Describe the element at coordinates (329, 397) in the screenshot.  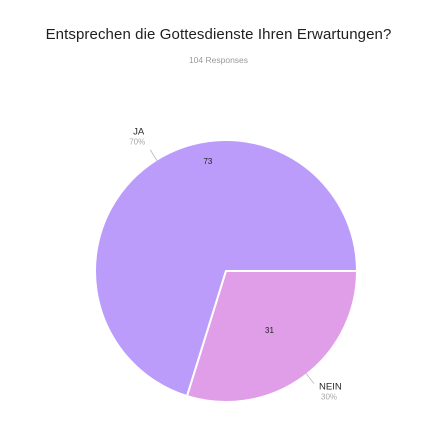
I see `slice-percent-nein: 30%` at that location.